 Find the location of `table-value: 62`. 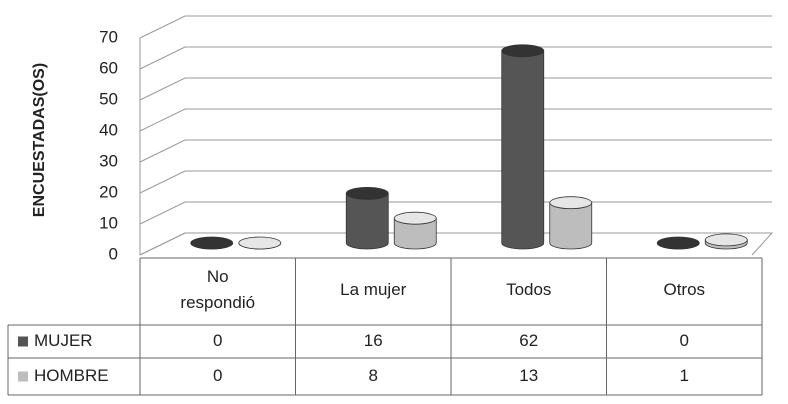

table-value: 62 is located at coordinates (528, 340).